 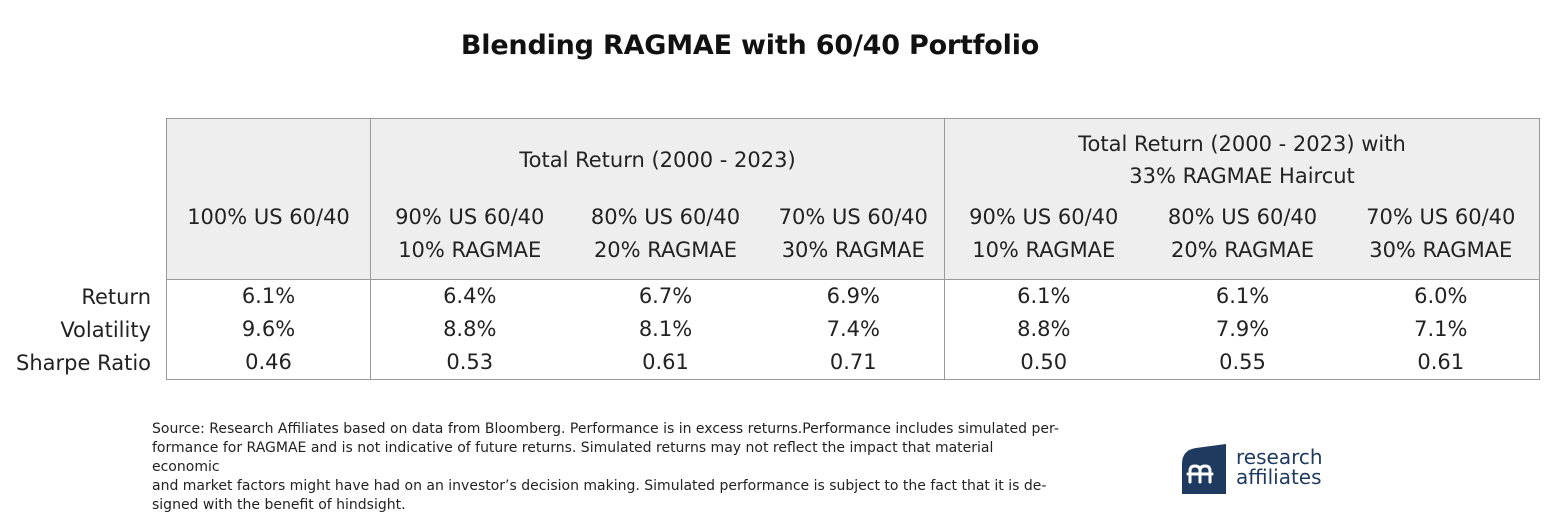 I want to click on table-cell: 7.4%, so click(x=853, y=329).